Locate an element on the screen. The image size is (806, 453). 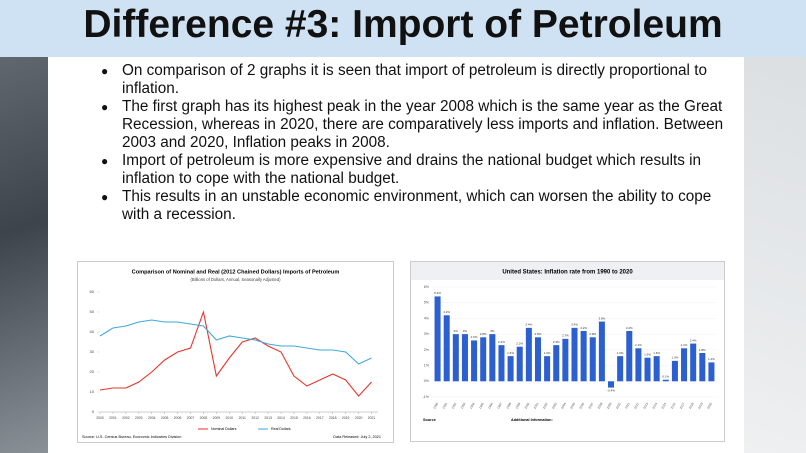
y-tick-label: 0% is located at coordinates (427, 381).